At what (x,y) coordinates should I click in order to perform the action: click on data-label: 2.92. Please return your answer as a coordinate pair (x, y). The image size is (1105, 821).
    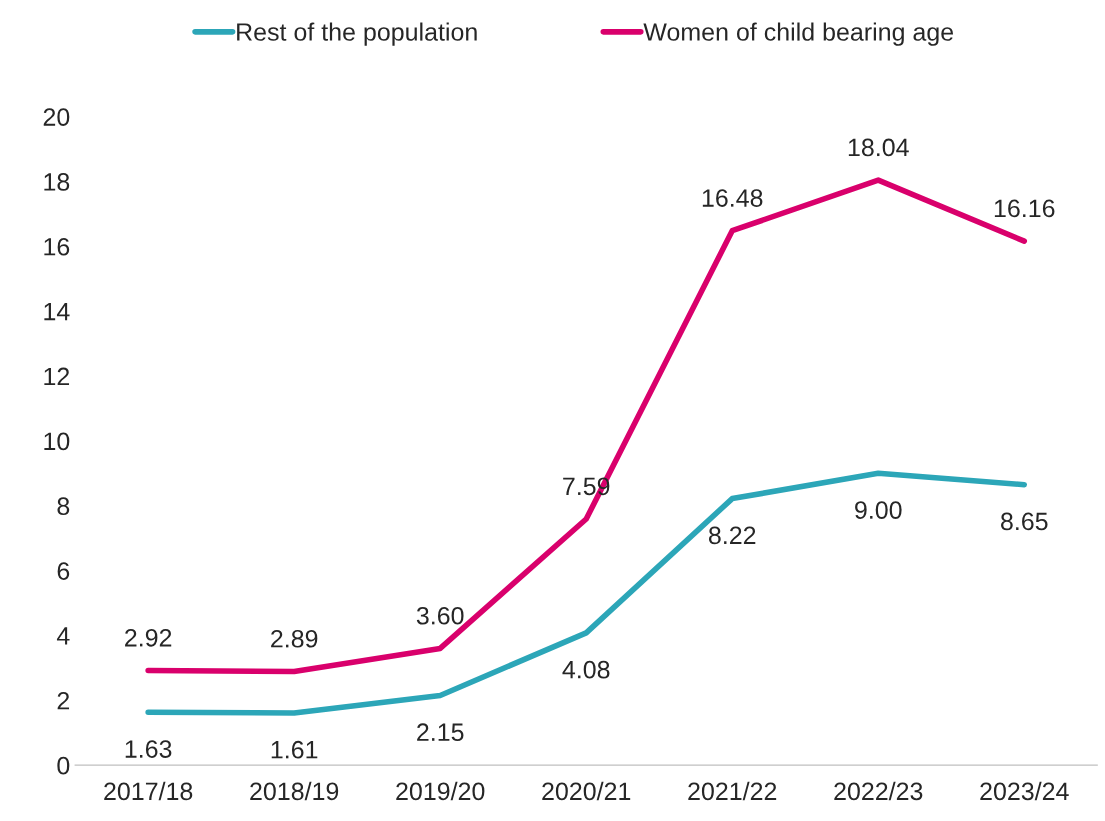
    Looking at the image, I should click on (148, 637).